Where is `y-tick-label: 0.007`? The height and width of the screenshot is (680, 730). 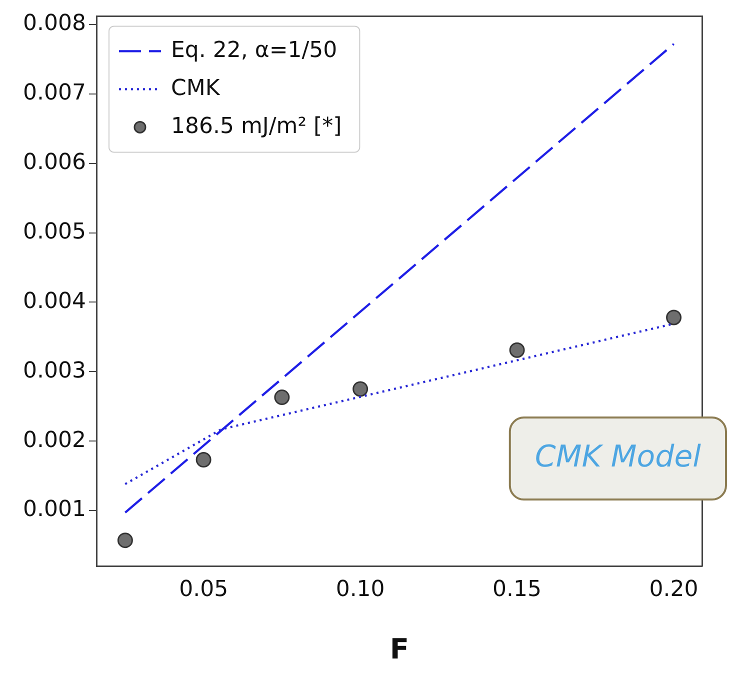
y-tick-label: 0.007 is located at coordinates (54, 93).